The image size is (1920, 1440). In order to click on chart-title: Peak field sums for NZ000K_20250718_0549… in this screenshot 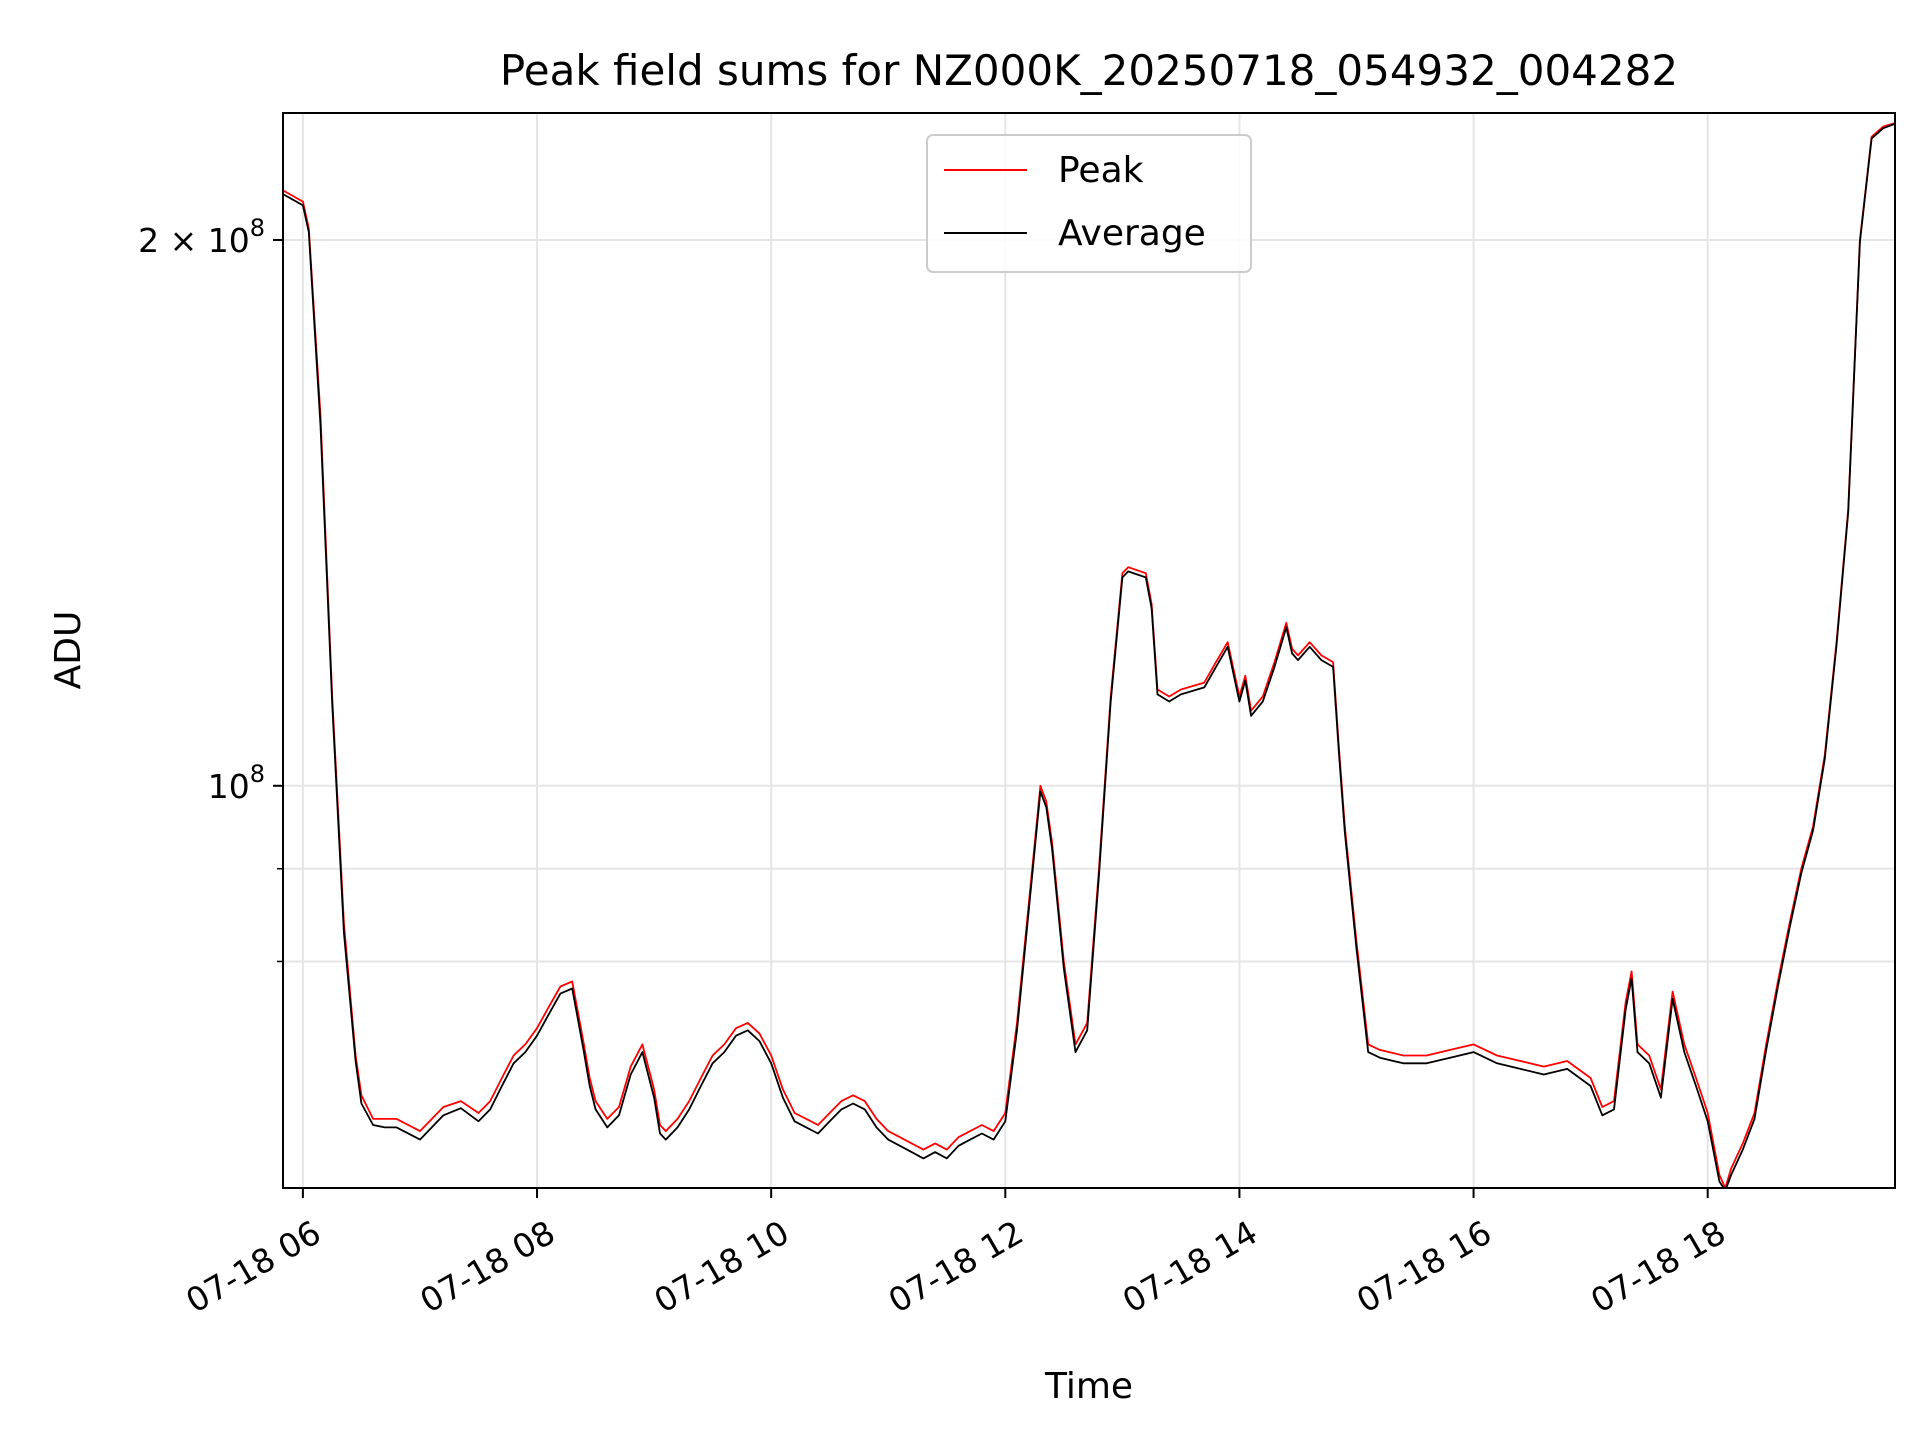, I will do `click(1089, 70)`.